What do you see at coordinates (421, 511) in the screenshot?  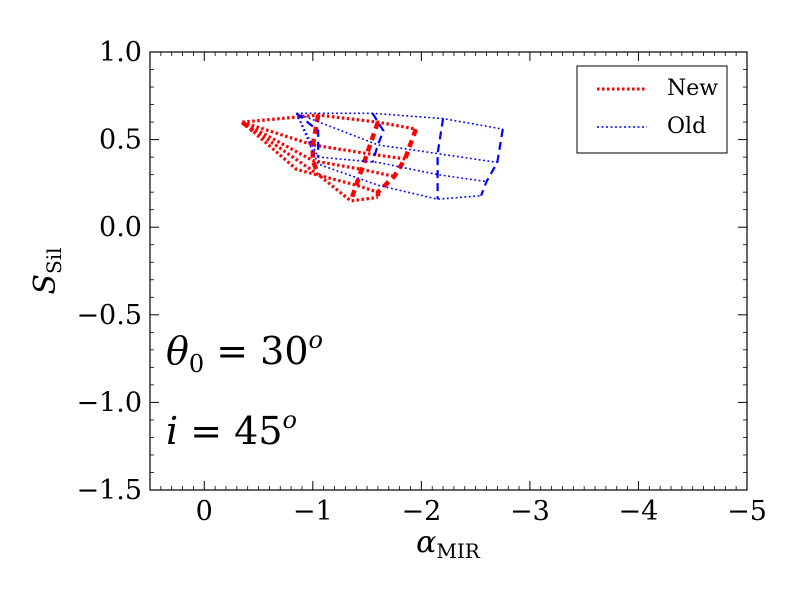 I see `x-tick-label: −2` at bounding box center [421, 511].